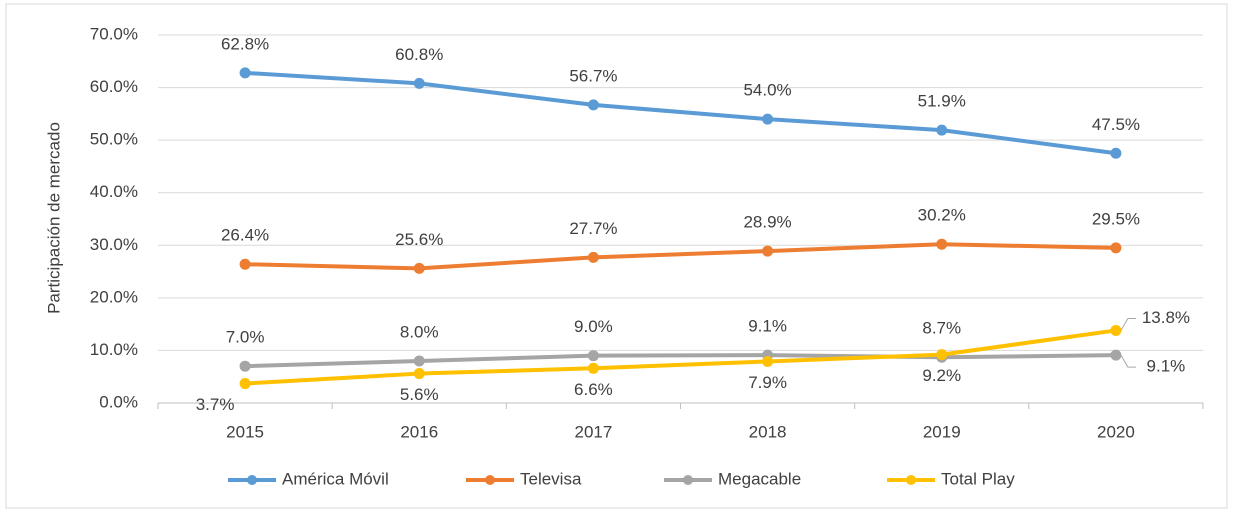 This screenshot has height=519, width=1233. I want to click on data-label: 7.0%, so click(245, 337).